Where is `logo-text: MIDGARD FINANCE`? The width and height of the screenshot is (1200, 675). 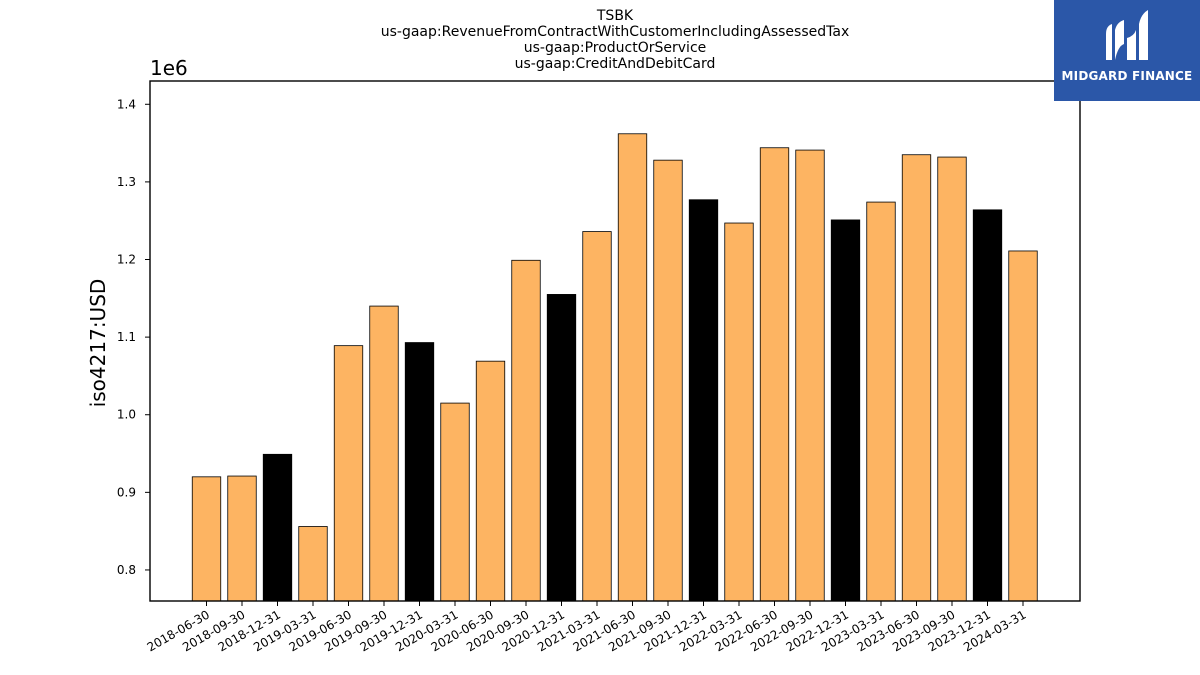
logo-text: MIDGARD FINANCE is located at coordinates (1127, 76).